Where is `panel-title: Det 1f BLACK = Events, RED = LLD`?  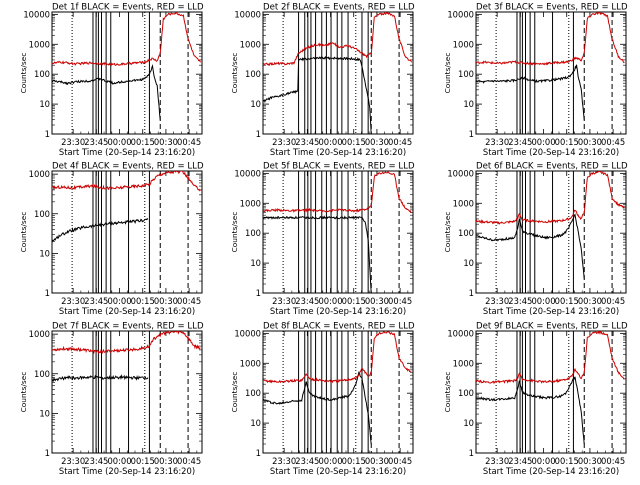
panel-title: Det 1f BLACK = Events, RED = LLD is located at coordinates (128, 8).